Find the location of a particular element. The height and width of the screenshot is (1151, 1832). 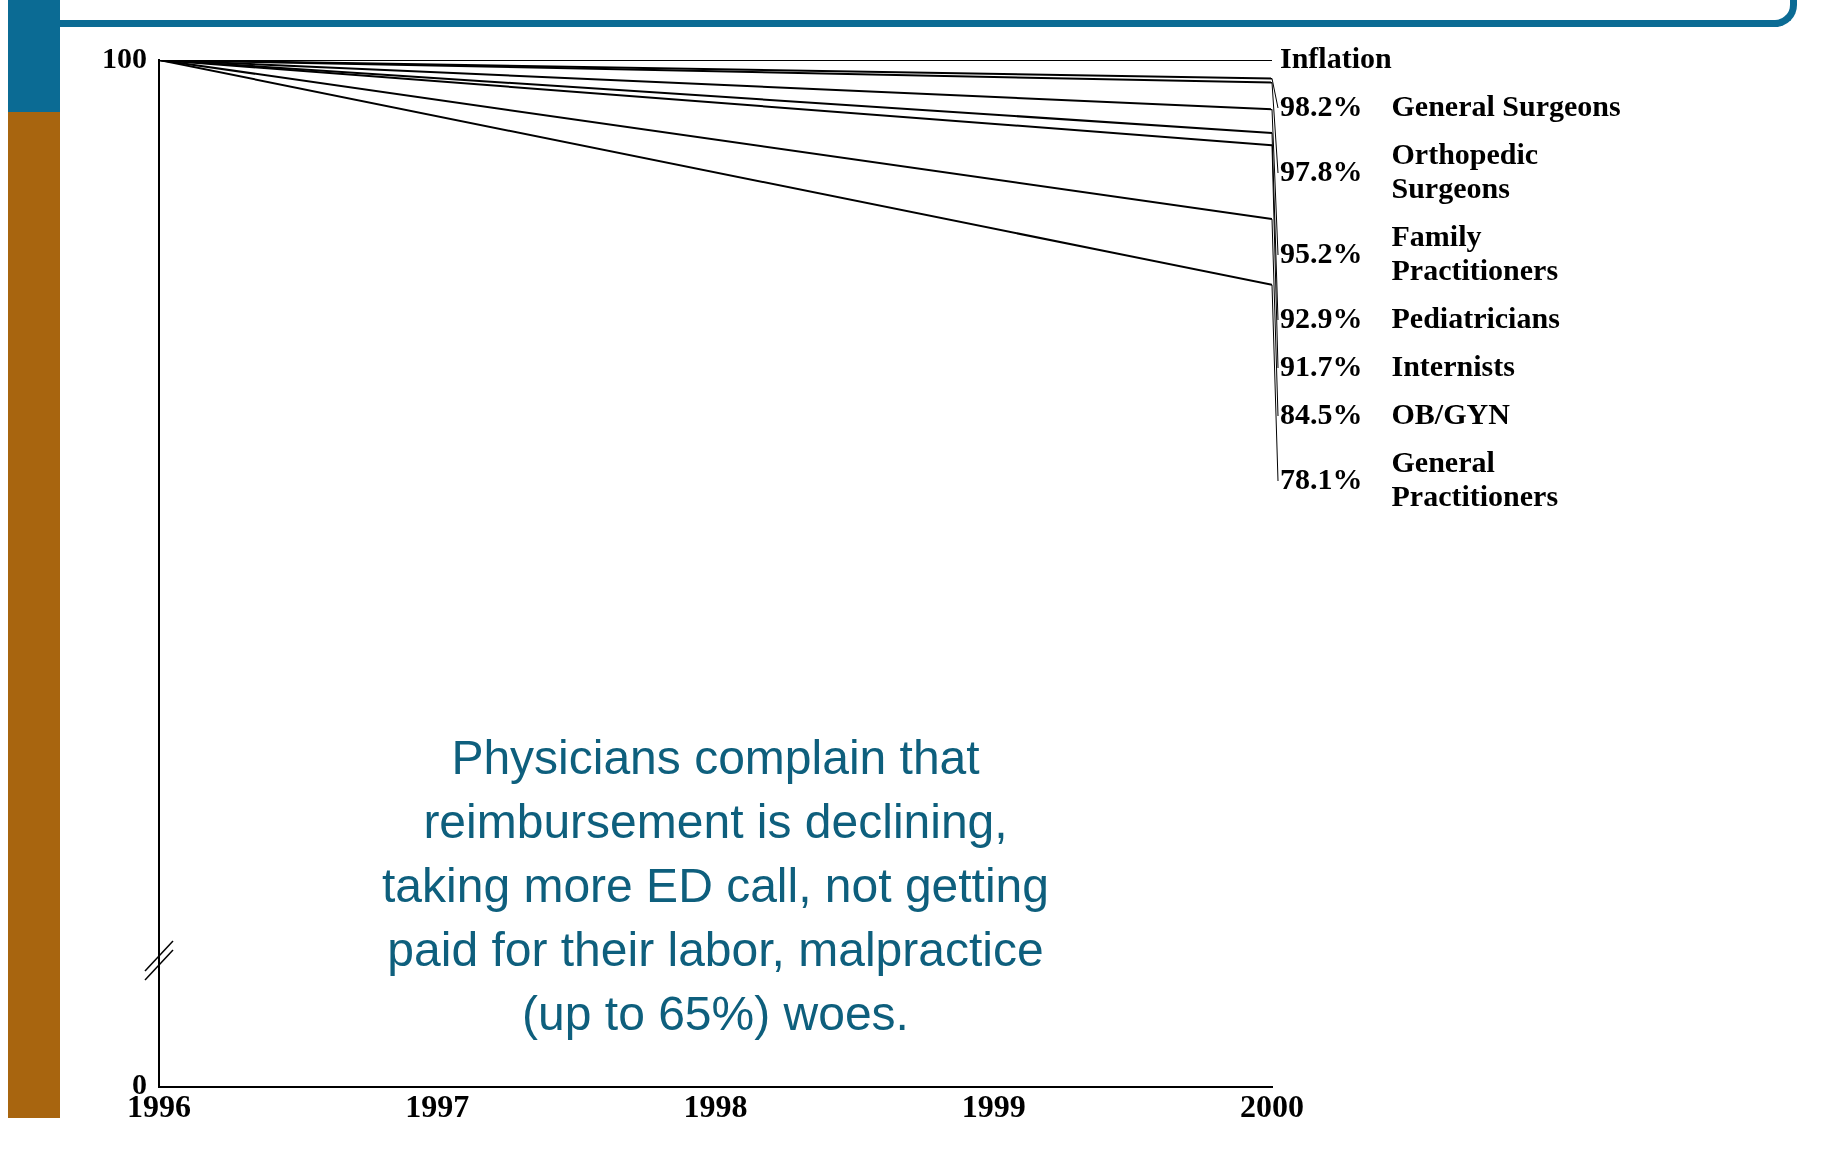

text: Orthopedic Surgeons is located at coordinates (1465, 170).